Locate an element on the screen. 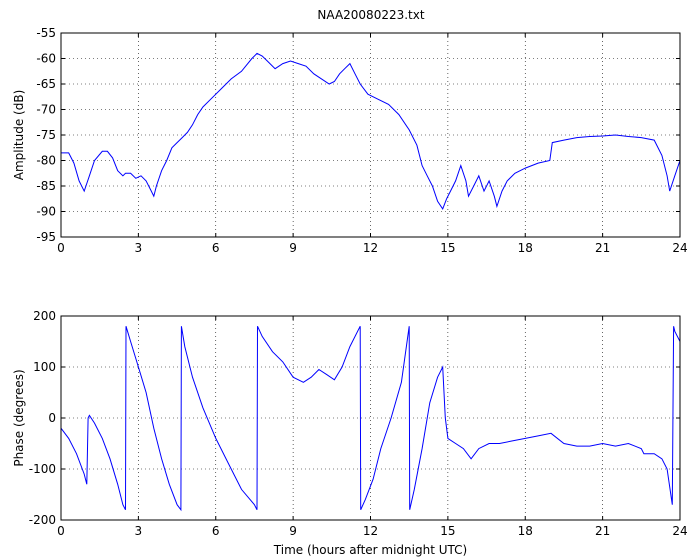 This screenshot has height=560, width=693. amplitude-x-tick-label: 9 is located at coordinates (293, 248).